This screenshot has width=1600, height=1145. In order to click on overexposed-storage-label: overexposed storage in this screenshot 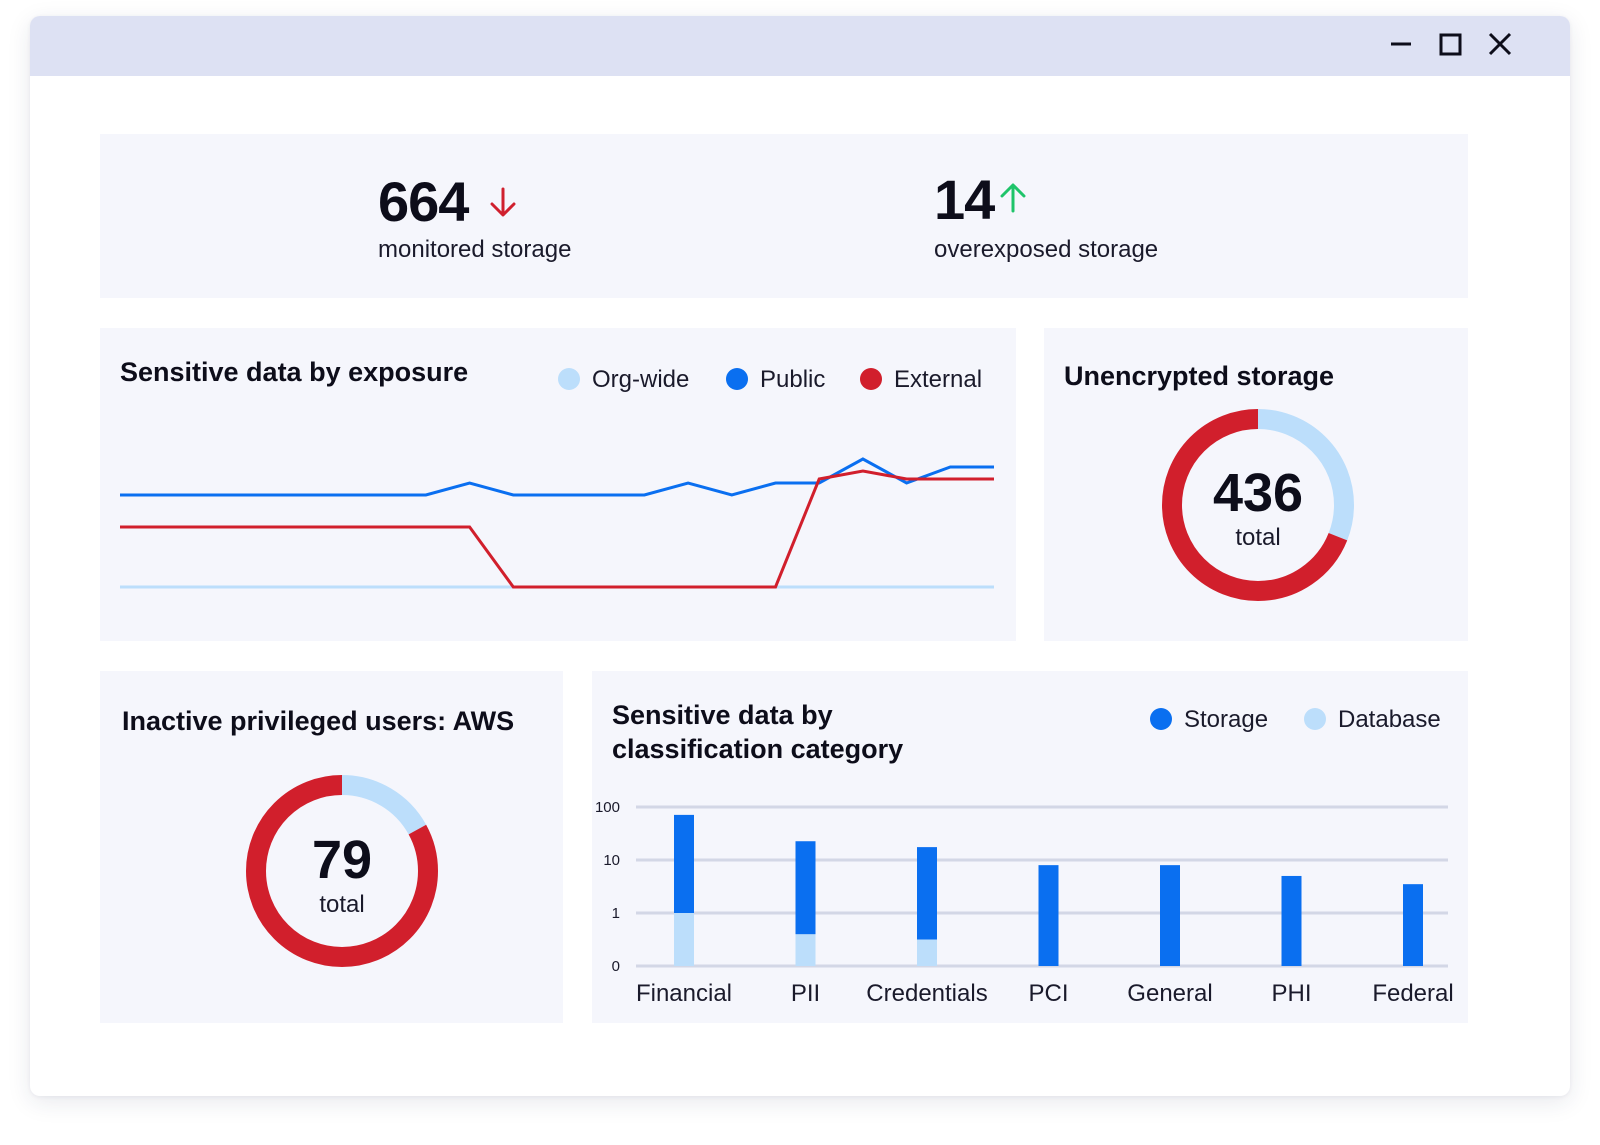, I will do `click(1046, 249)`.